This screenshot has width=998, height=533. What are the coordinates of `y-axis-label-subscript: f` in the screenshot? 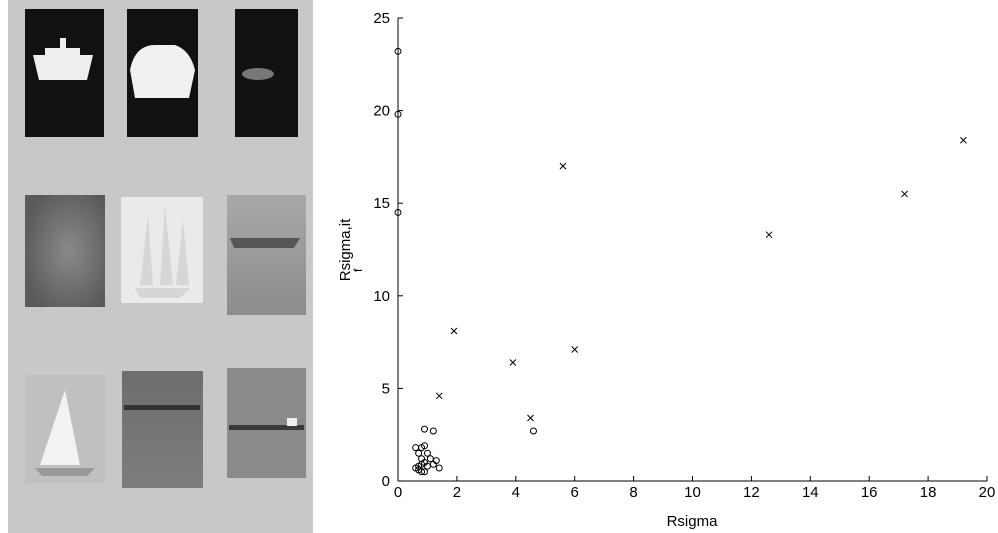 It's located at (358, 270).